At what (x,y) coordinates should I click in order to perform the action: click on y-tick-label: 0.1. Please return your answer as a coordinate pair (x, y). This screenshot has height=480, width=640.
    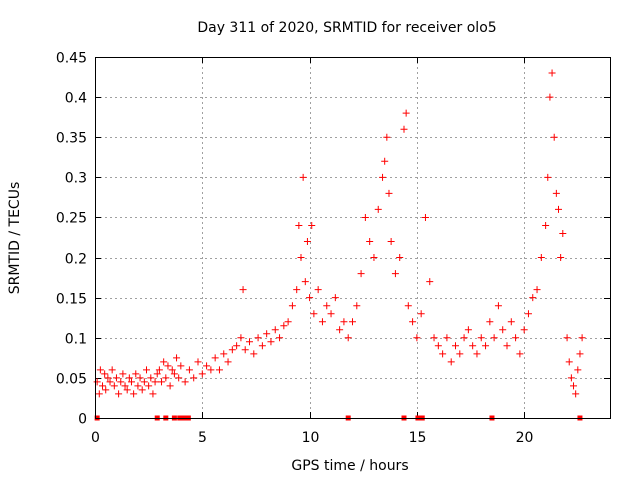
    Looking at the image, I should click on (76, 340).